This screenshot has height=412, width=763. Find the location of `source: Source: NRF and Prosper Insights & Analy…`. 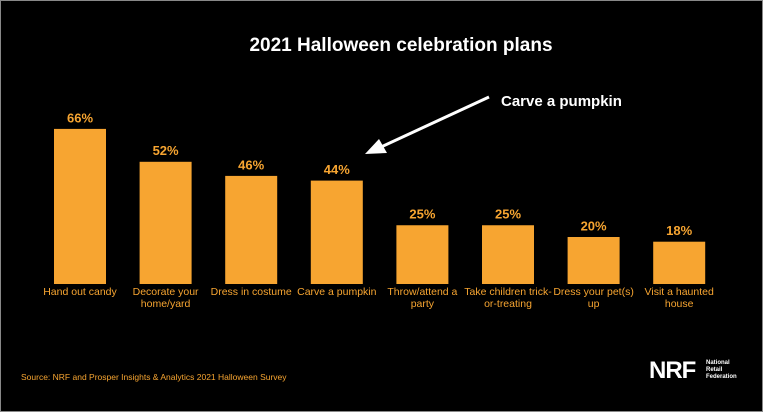

source: Source: NRF and Prosper Insights & Analy… is located at coordinates (154, 377).